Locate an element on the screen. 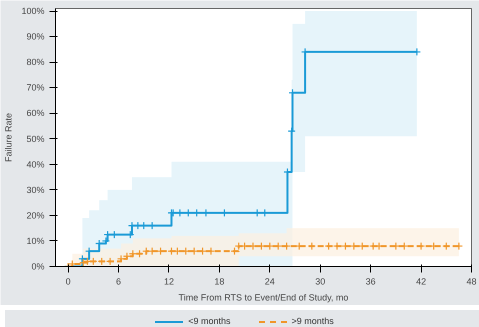 Image resolution: width=479 pixels, height=327 pixels. x-tick-label: 6 is located at coordinates (119, 281).